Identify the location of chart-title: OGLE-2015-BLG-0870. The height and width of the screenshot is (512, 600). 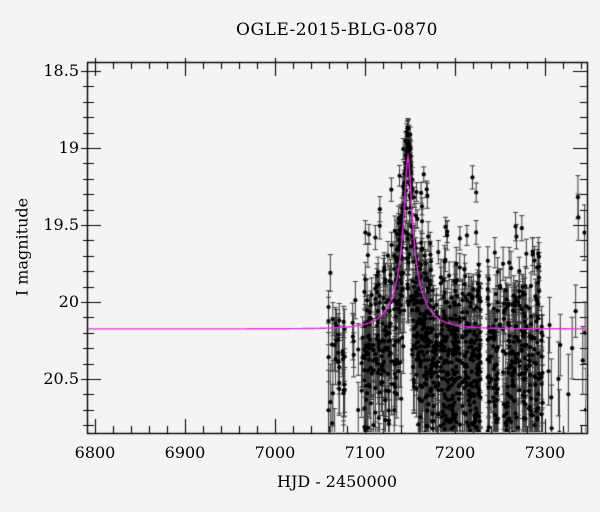
(337, 30).